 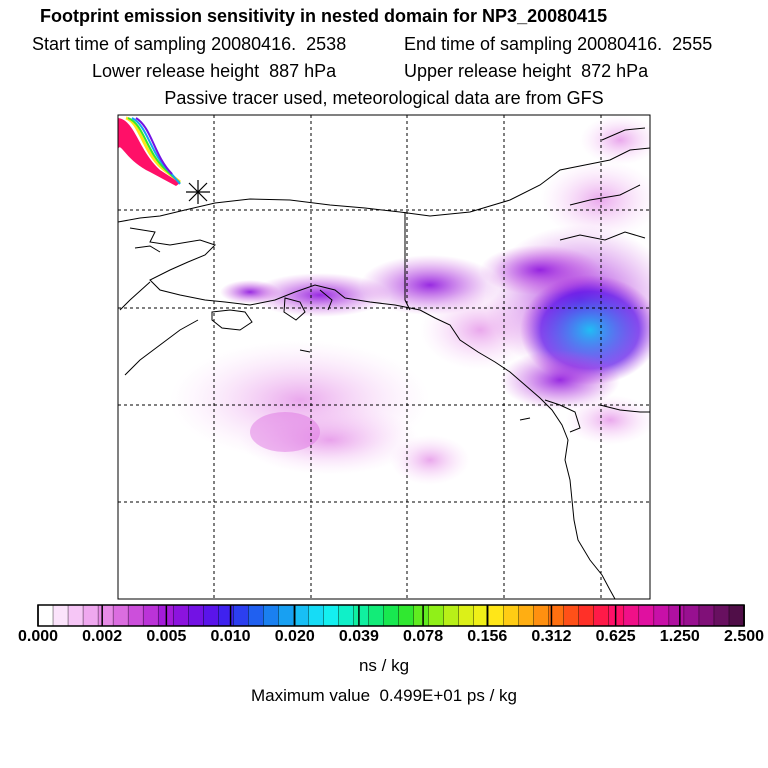 I want to click on colorbar-tick-label: 0.002, so click(x=102, y=636).